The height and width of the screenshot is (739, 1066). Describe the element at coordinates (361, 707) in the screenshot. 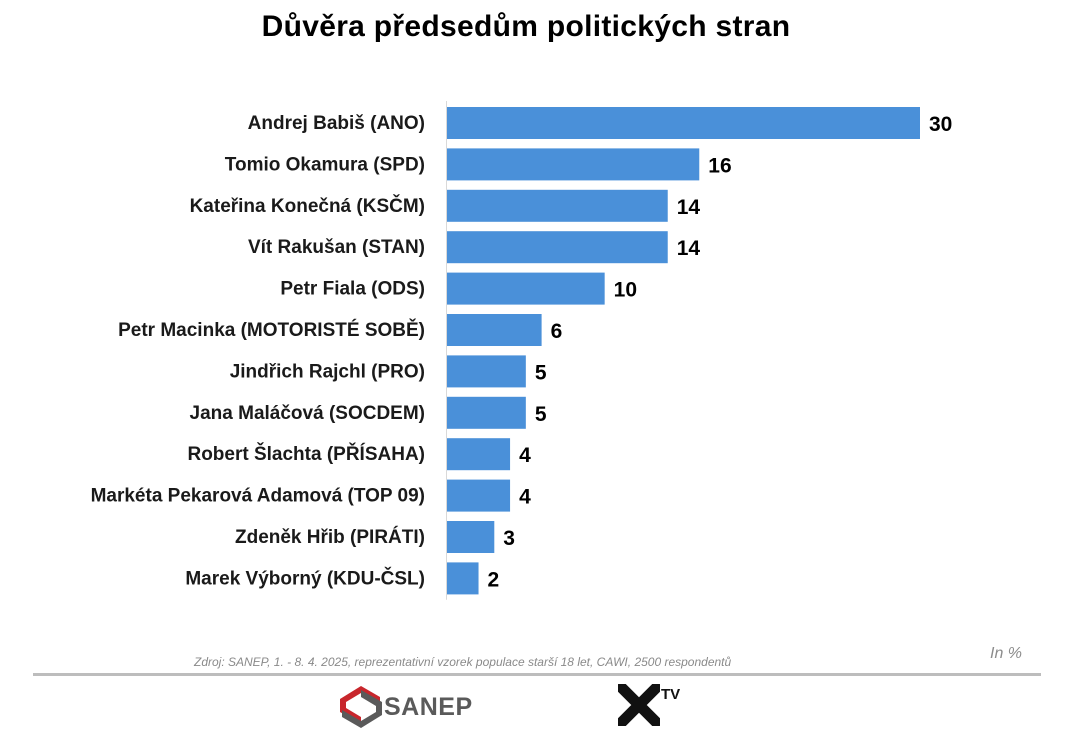

I see `sanep-logo-icon` at that location.